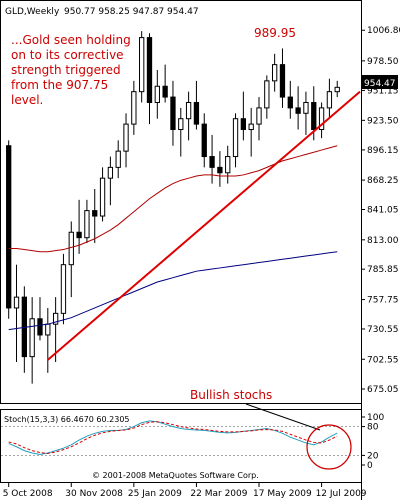 The width and height of the screenshot is (400, 504). Describe the element at coordinates (383, 241) in the screenshot. I see `price-tick-label: 813.00` at that location.